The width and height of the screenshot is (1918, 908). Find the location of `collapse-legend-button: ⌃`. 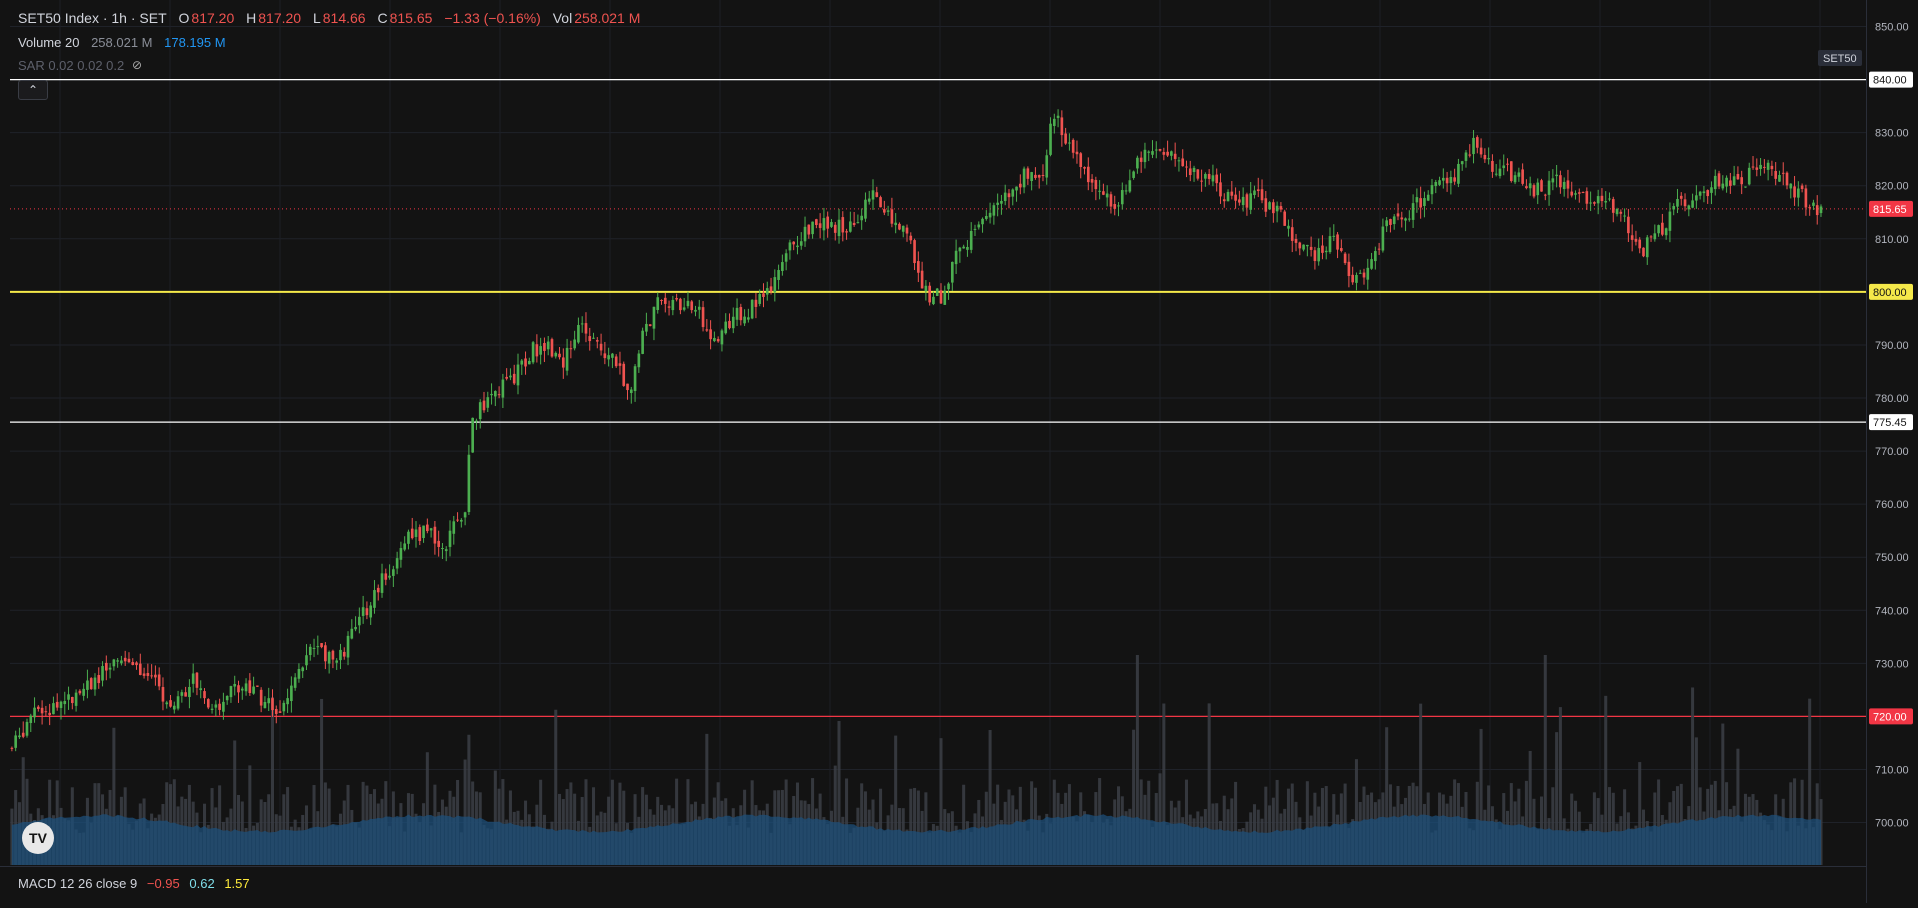

collapse-legend-button: ⌃ is located at coordinates (33, 90).